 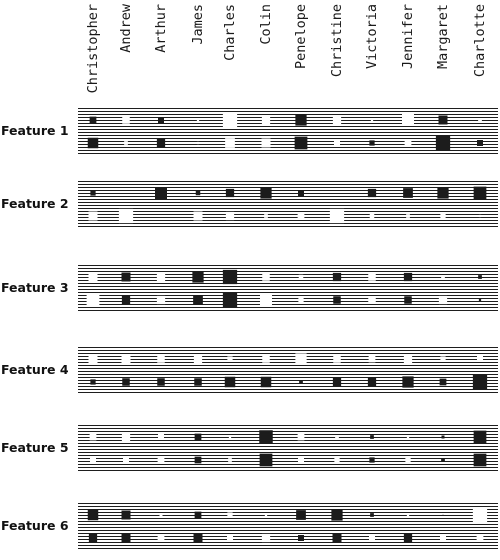 What do you see at coordinates (35, 287) in the screenshot?
I see `feature-label: Feature 3` at bounding box center [35, 287].